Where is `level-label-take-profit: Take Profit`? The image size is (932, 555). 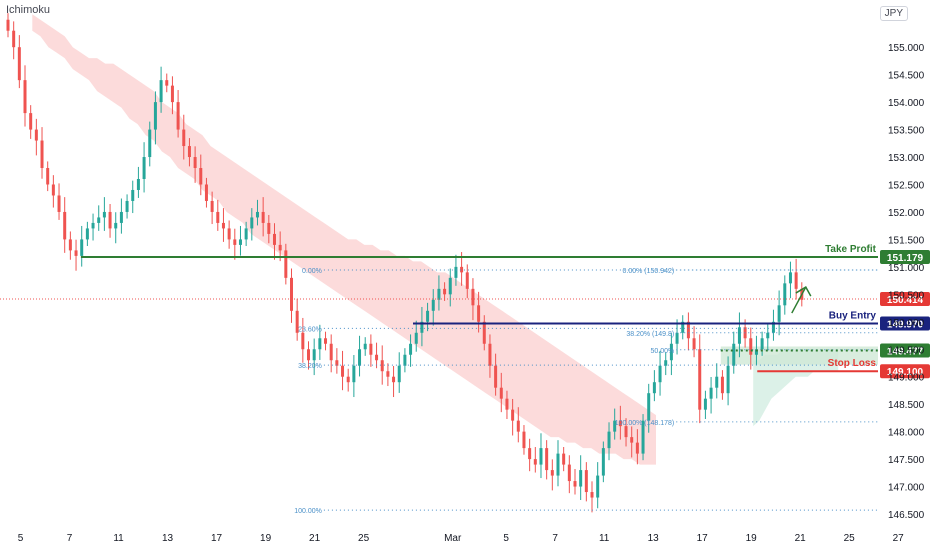
level-label-take-profit: Take Profit is located at coordinates (851, 249).